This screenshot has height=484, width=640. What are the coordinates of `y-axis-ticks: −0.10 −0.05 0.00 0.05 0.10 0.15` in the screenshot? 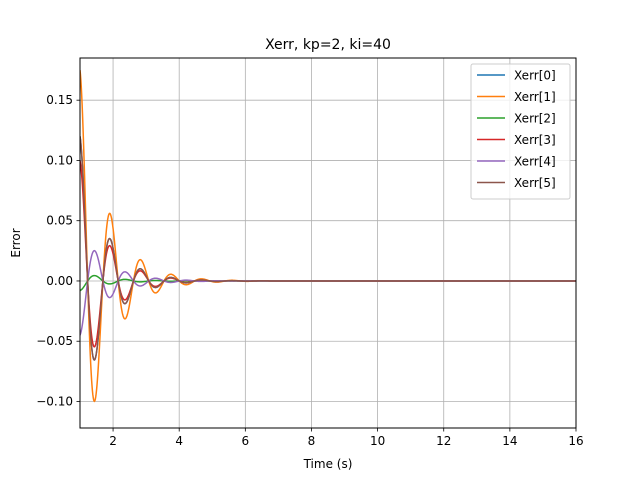 It's located at (58, 250).